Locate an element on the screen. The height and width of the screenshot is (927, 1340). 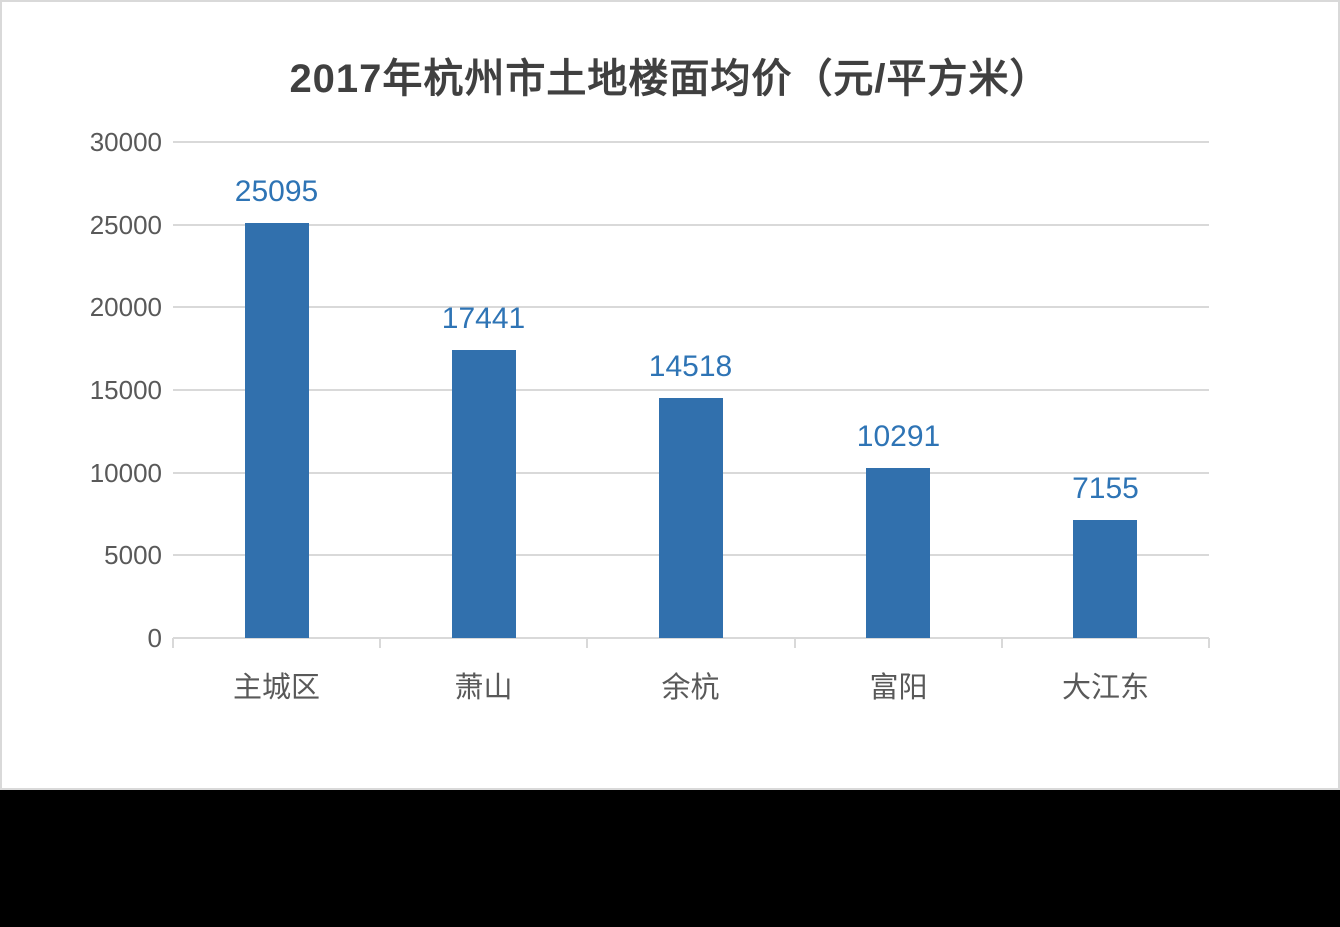
x-category-label: 萧山 is located at coordinates (483, 688).